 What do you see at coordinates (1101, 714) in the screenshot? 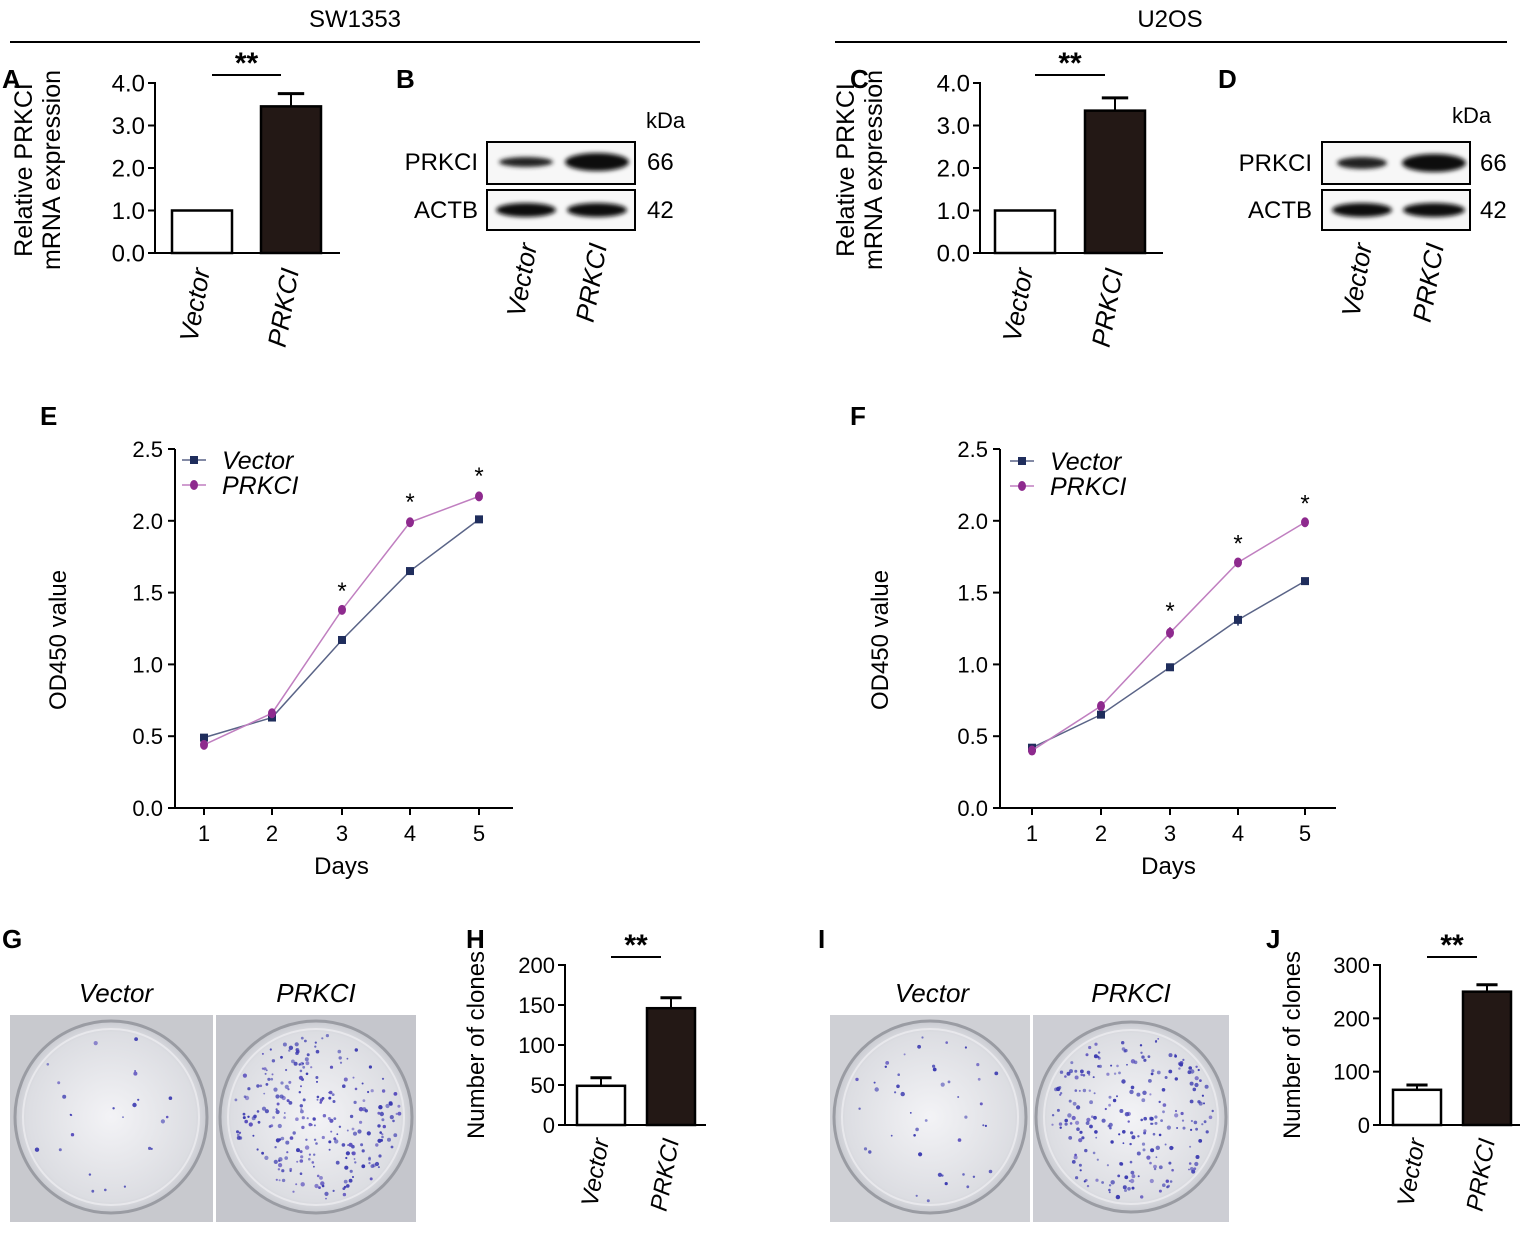
I see `point-vector` at bounding box center [1101, 714].